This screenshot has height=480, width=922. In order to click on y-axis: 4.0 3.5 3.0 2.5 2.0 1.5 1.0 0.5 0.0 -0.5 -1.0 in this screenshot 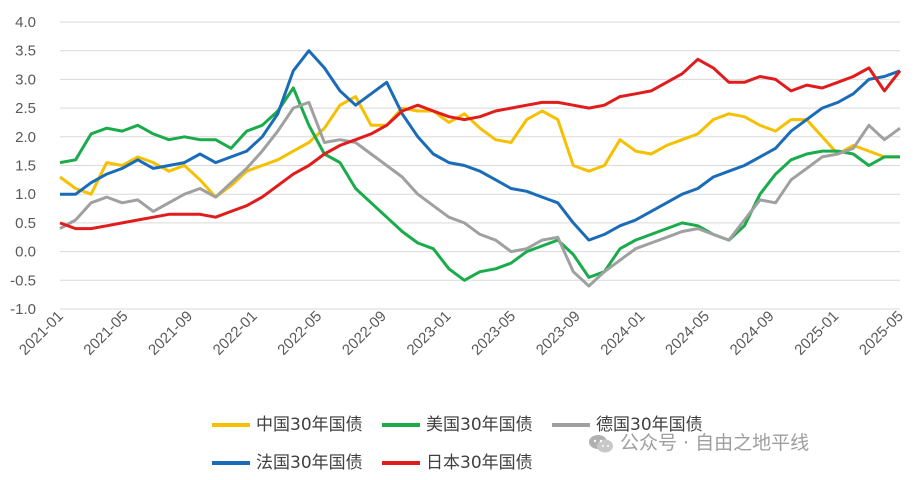, I will do `click(23, 166)`.